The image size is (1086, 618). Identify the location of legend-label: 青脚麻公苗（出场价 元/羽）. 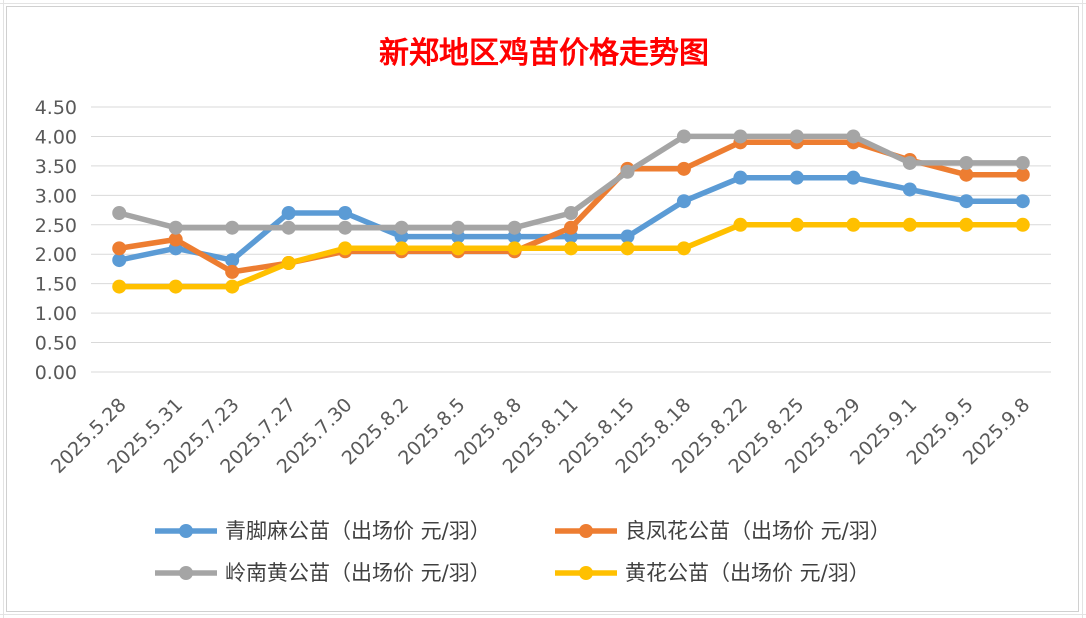
(358, 531).